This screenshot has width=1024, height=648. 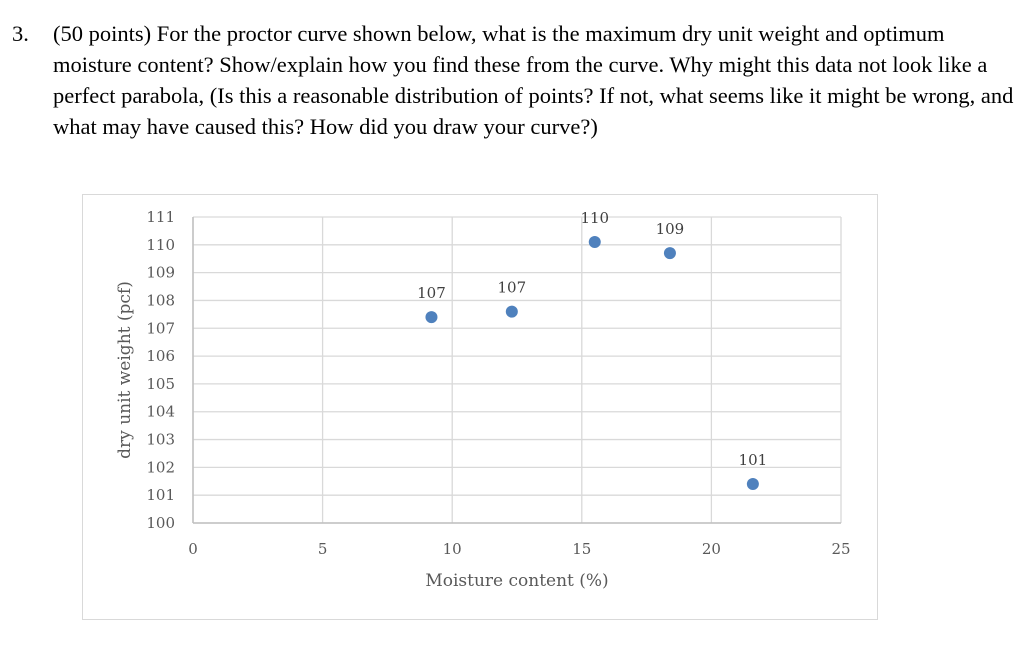 What do you see at coordinates (160, 495) in the screenshot?
I see `y-tick-label: 101` at bounding box center [160, 495].